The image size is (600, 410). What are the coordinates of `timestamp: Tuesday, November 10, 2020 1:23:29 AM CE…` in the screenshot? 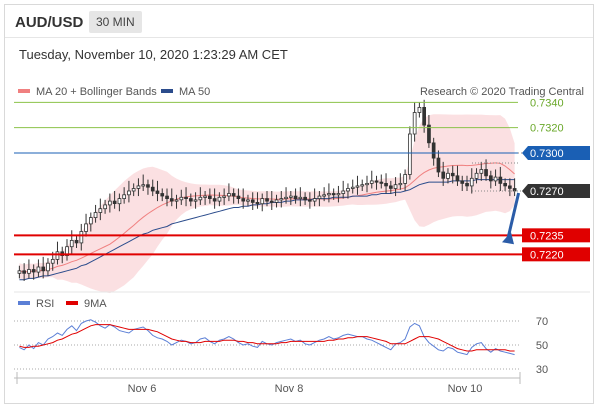 It's located at (153, 54).